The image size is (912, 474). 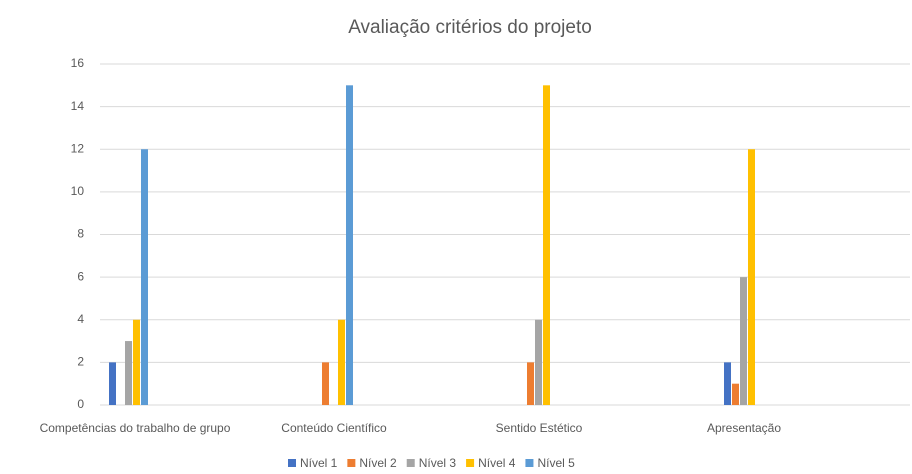 I want to click on legend-label: Nível 5, so click(x=556, y=463).